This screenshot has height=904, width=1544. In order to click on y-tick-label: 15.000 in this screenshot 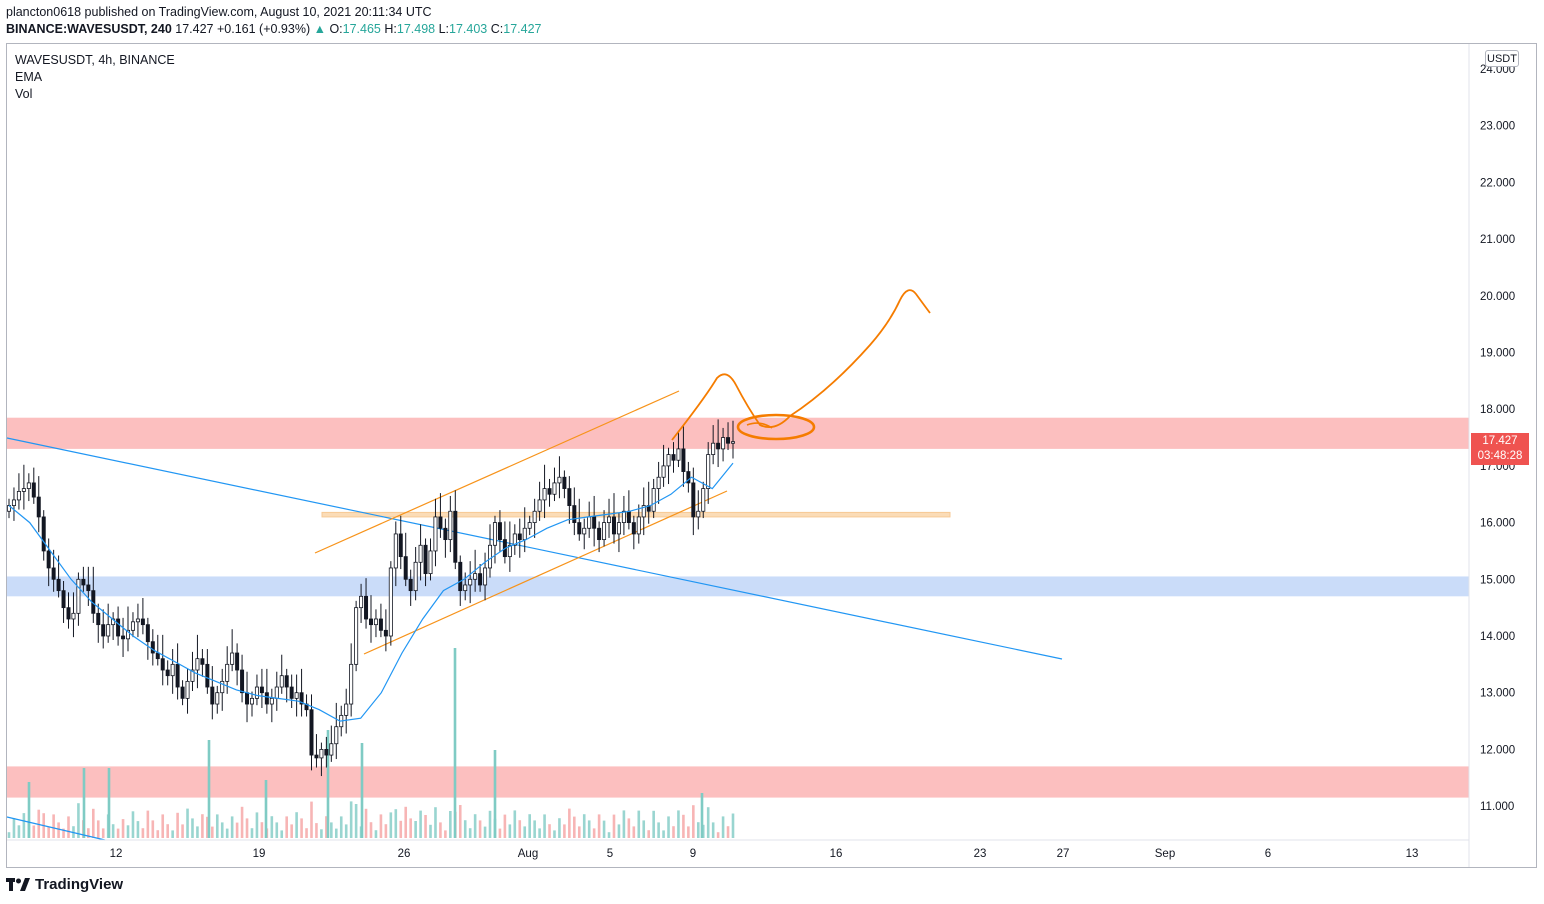, I will do `click(1497, 580)`.